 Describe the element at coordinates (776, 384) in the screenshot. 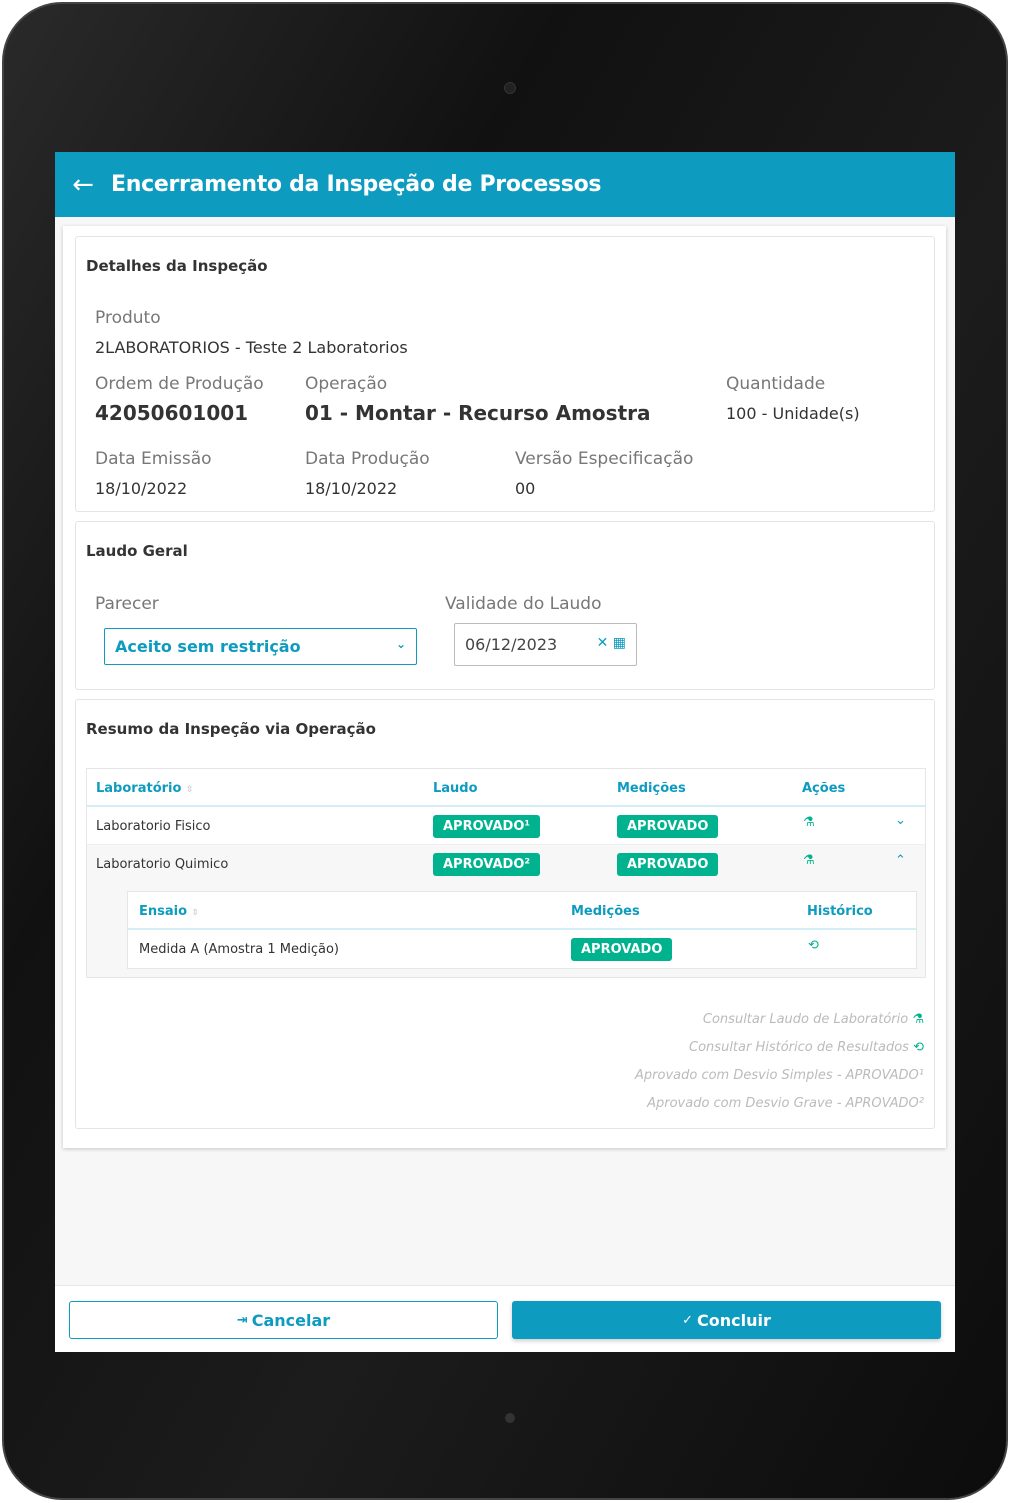

I see `quantidade-label: Quantidade` at that location.